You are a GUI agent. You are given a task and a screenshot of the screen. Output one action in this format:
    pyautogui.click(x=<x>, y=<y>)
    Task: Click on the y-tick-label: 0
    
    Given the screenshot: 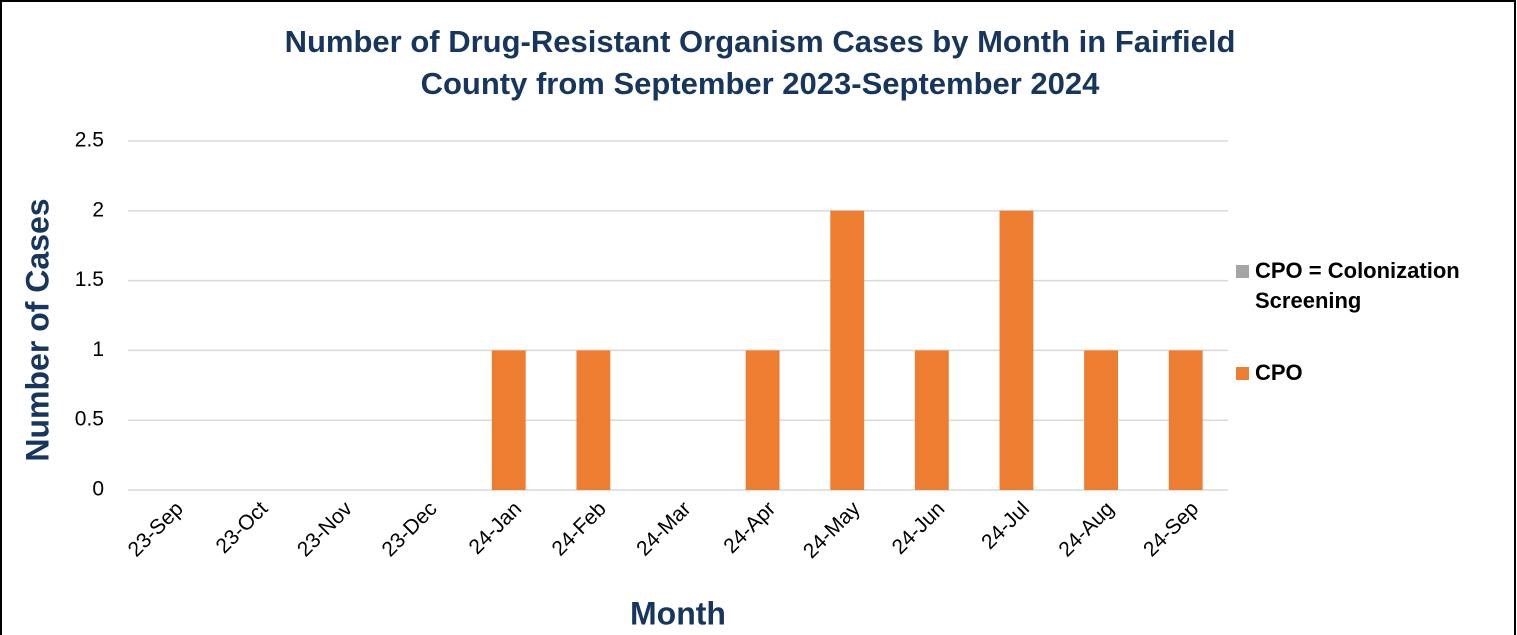 What is the action you would take?
    pyautogui.click(x=98, y=489)
    